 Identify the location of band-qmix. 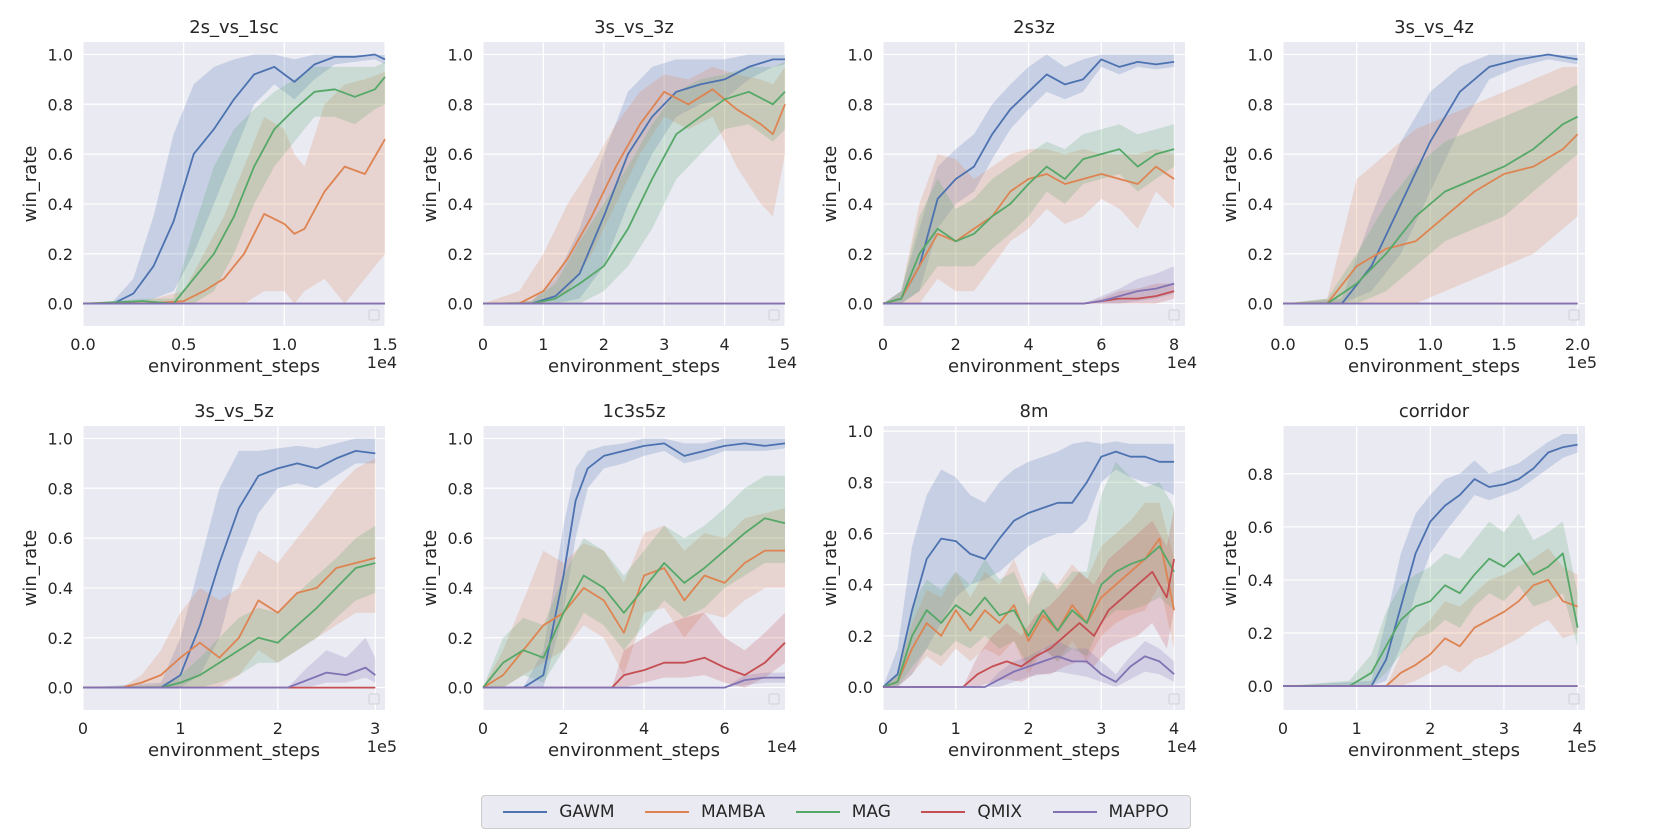
(1029, 597).